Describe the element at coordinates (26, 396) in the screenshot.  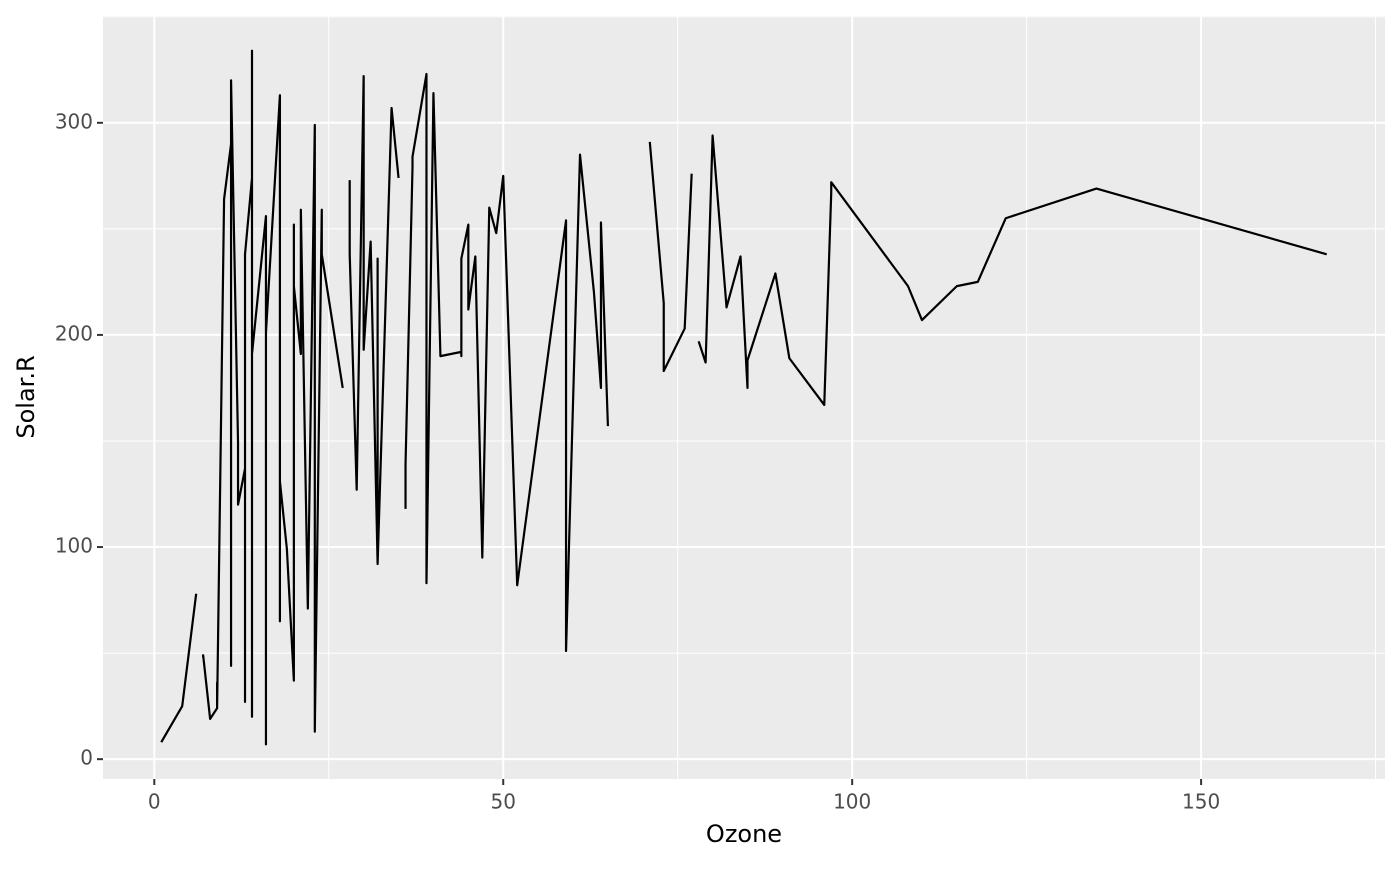
I see `y-axis-title: Solar.R` at that location.